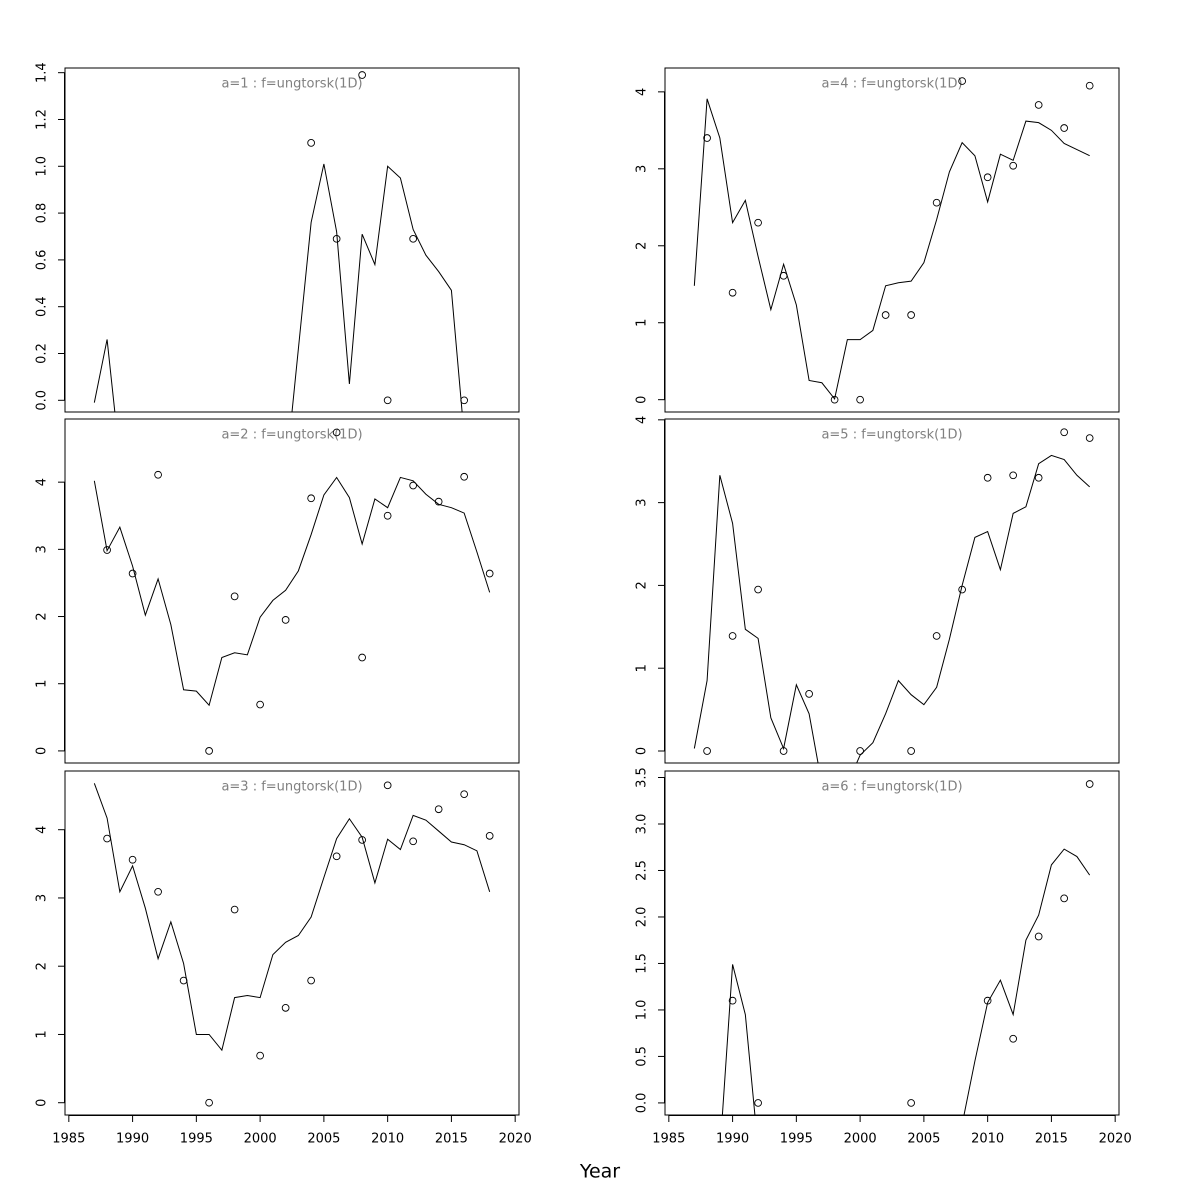  What do you see at coordinates (642, 1056) in the screenshot?
I see `y-tick-label: 0.5` at bounding box center [642, 1056].